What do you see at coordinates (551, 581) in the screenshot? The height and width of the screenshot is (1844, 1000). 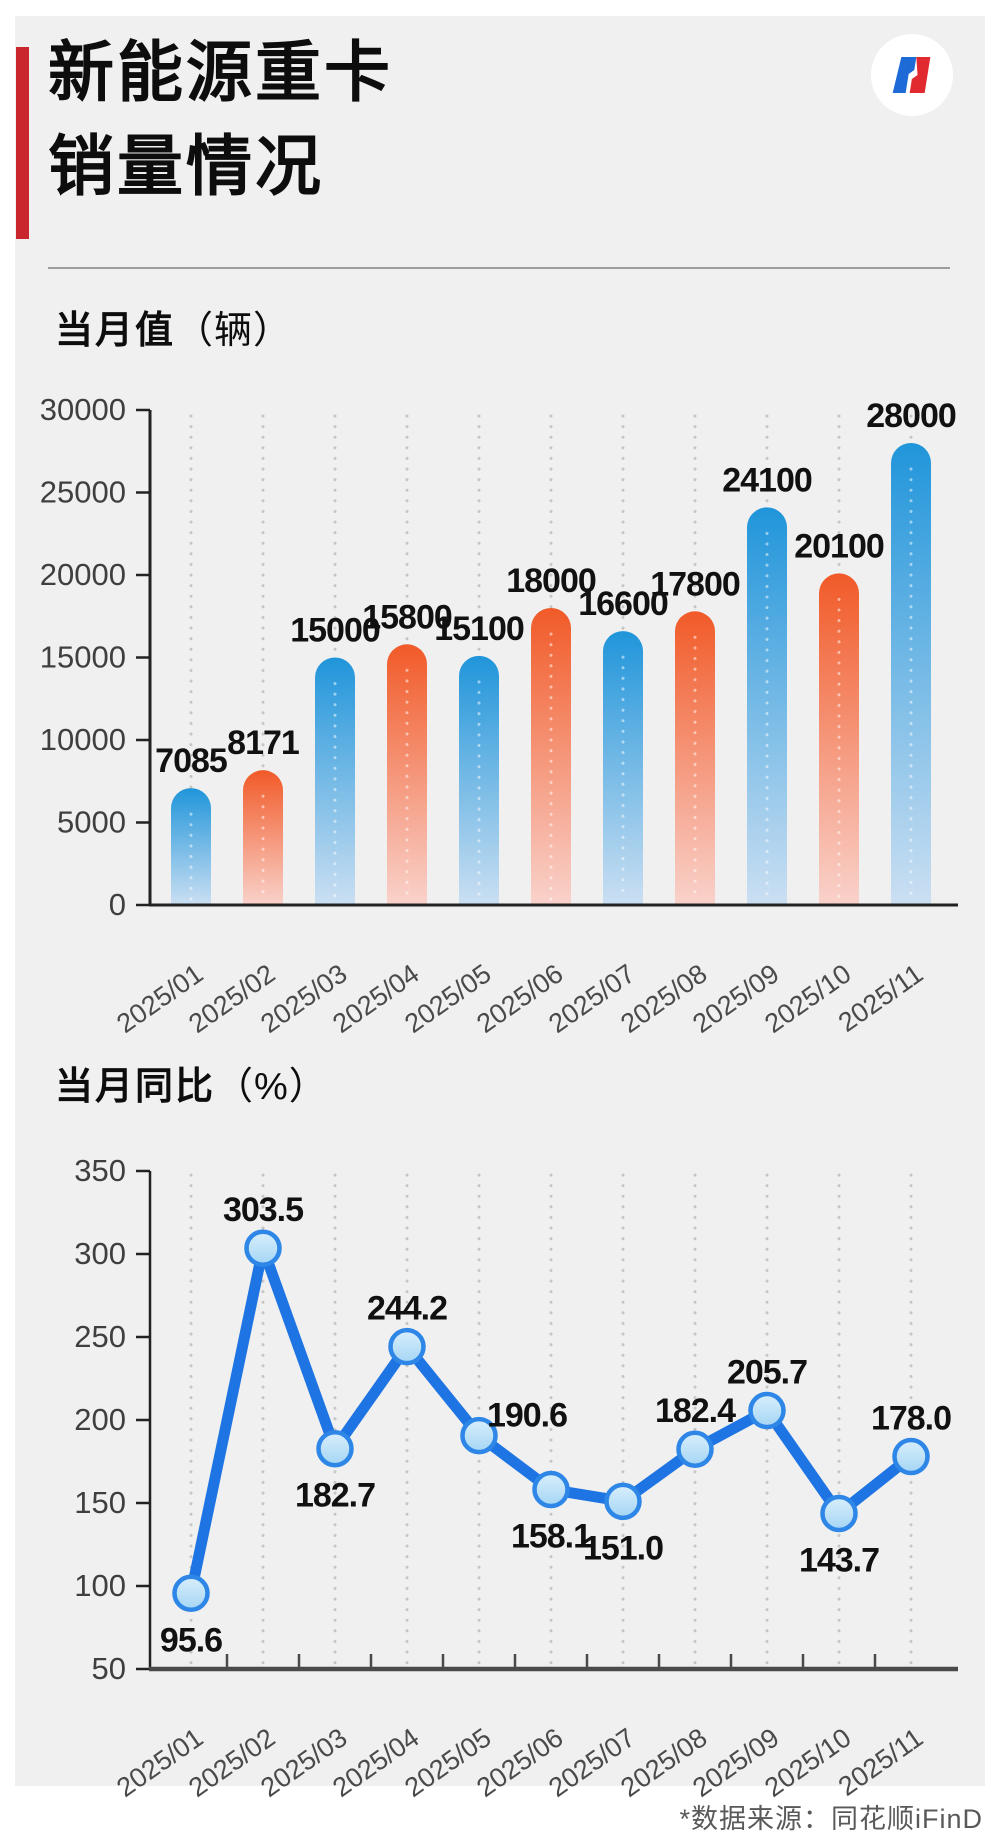 I see `bar-value-label: 18000` at bounding box center [551, 581].